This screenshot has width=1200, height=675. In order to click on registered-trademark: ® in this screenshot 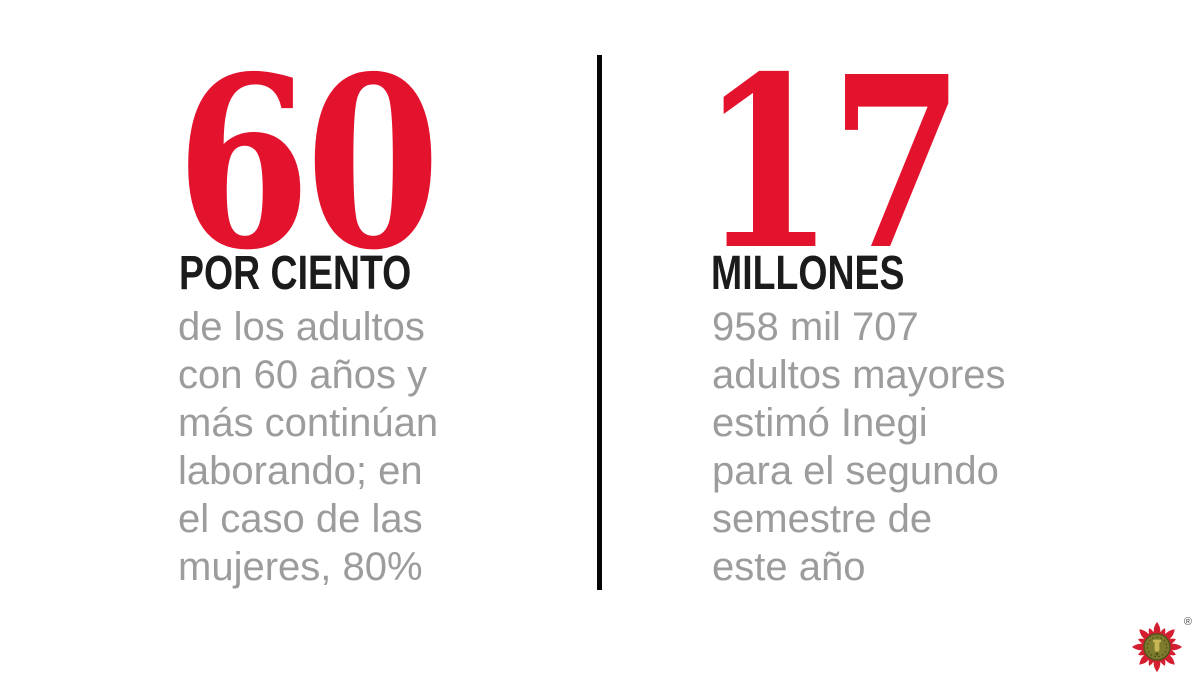, I will do `click(1187, 622)`.